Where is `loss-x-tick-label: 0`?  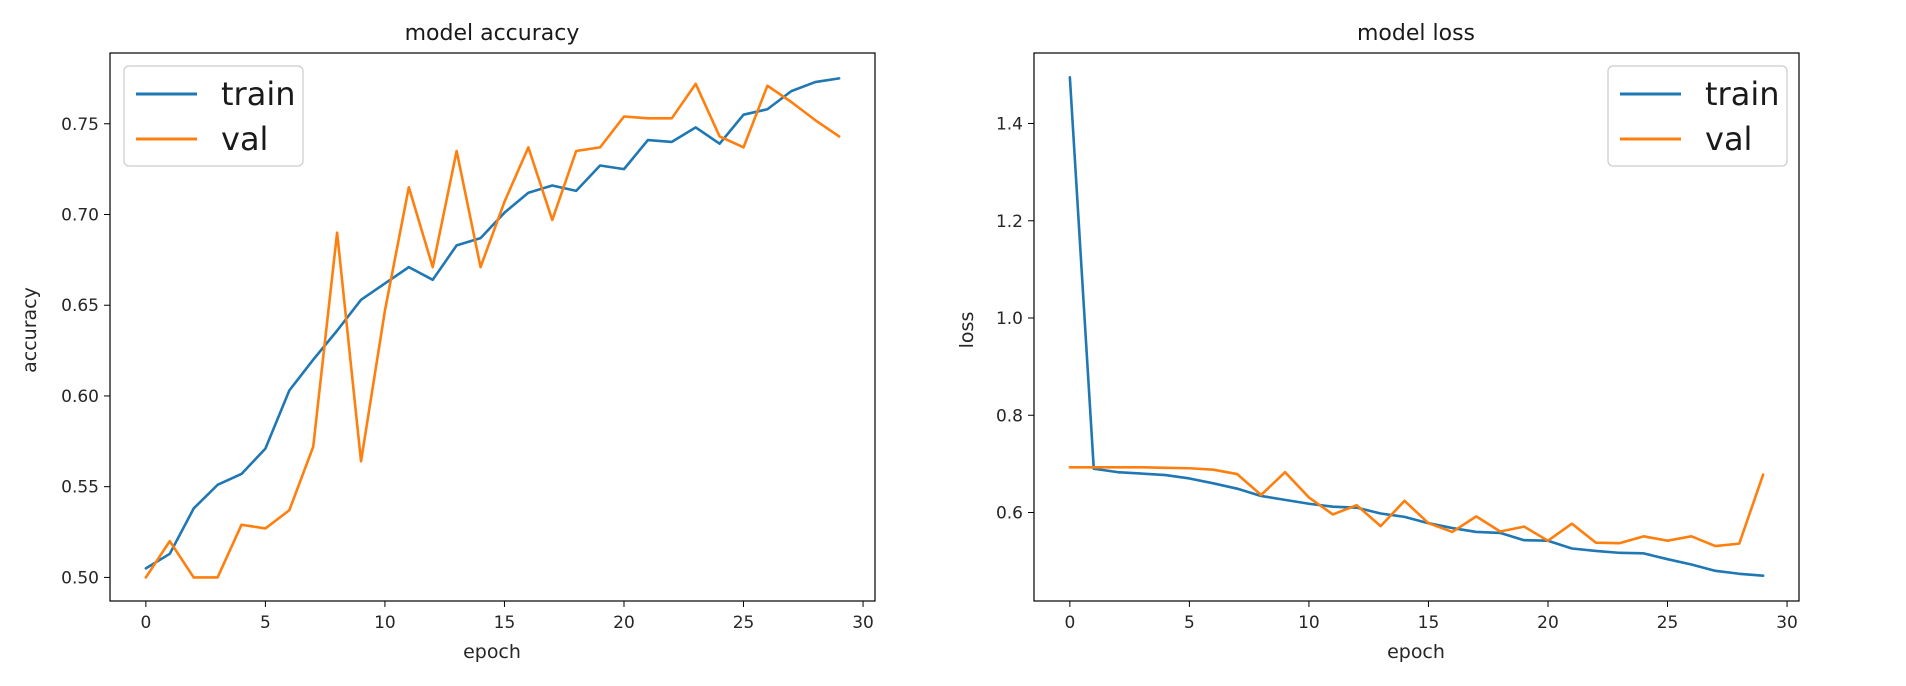 loss-x-tick-label: 0 is located at coordinates (1069, 623).